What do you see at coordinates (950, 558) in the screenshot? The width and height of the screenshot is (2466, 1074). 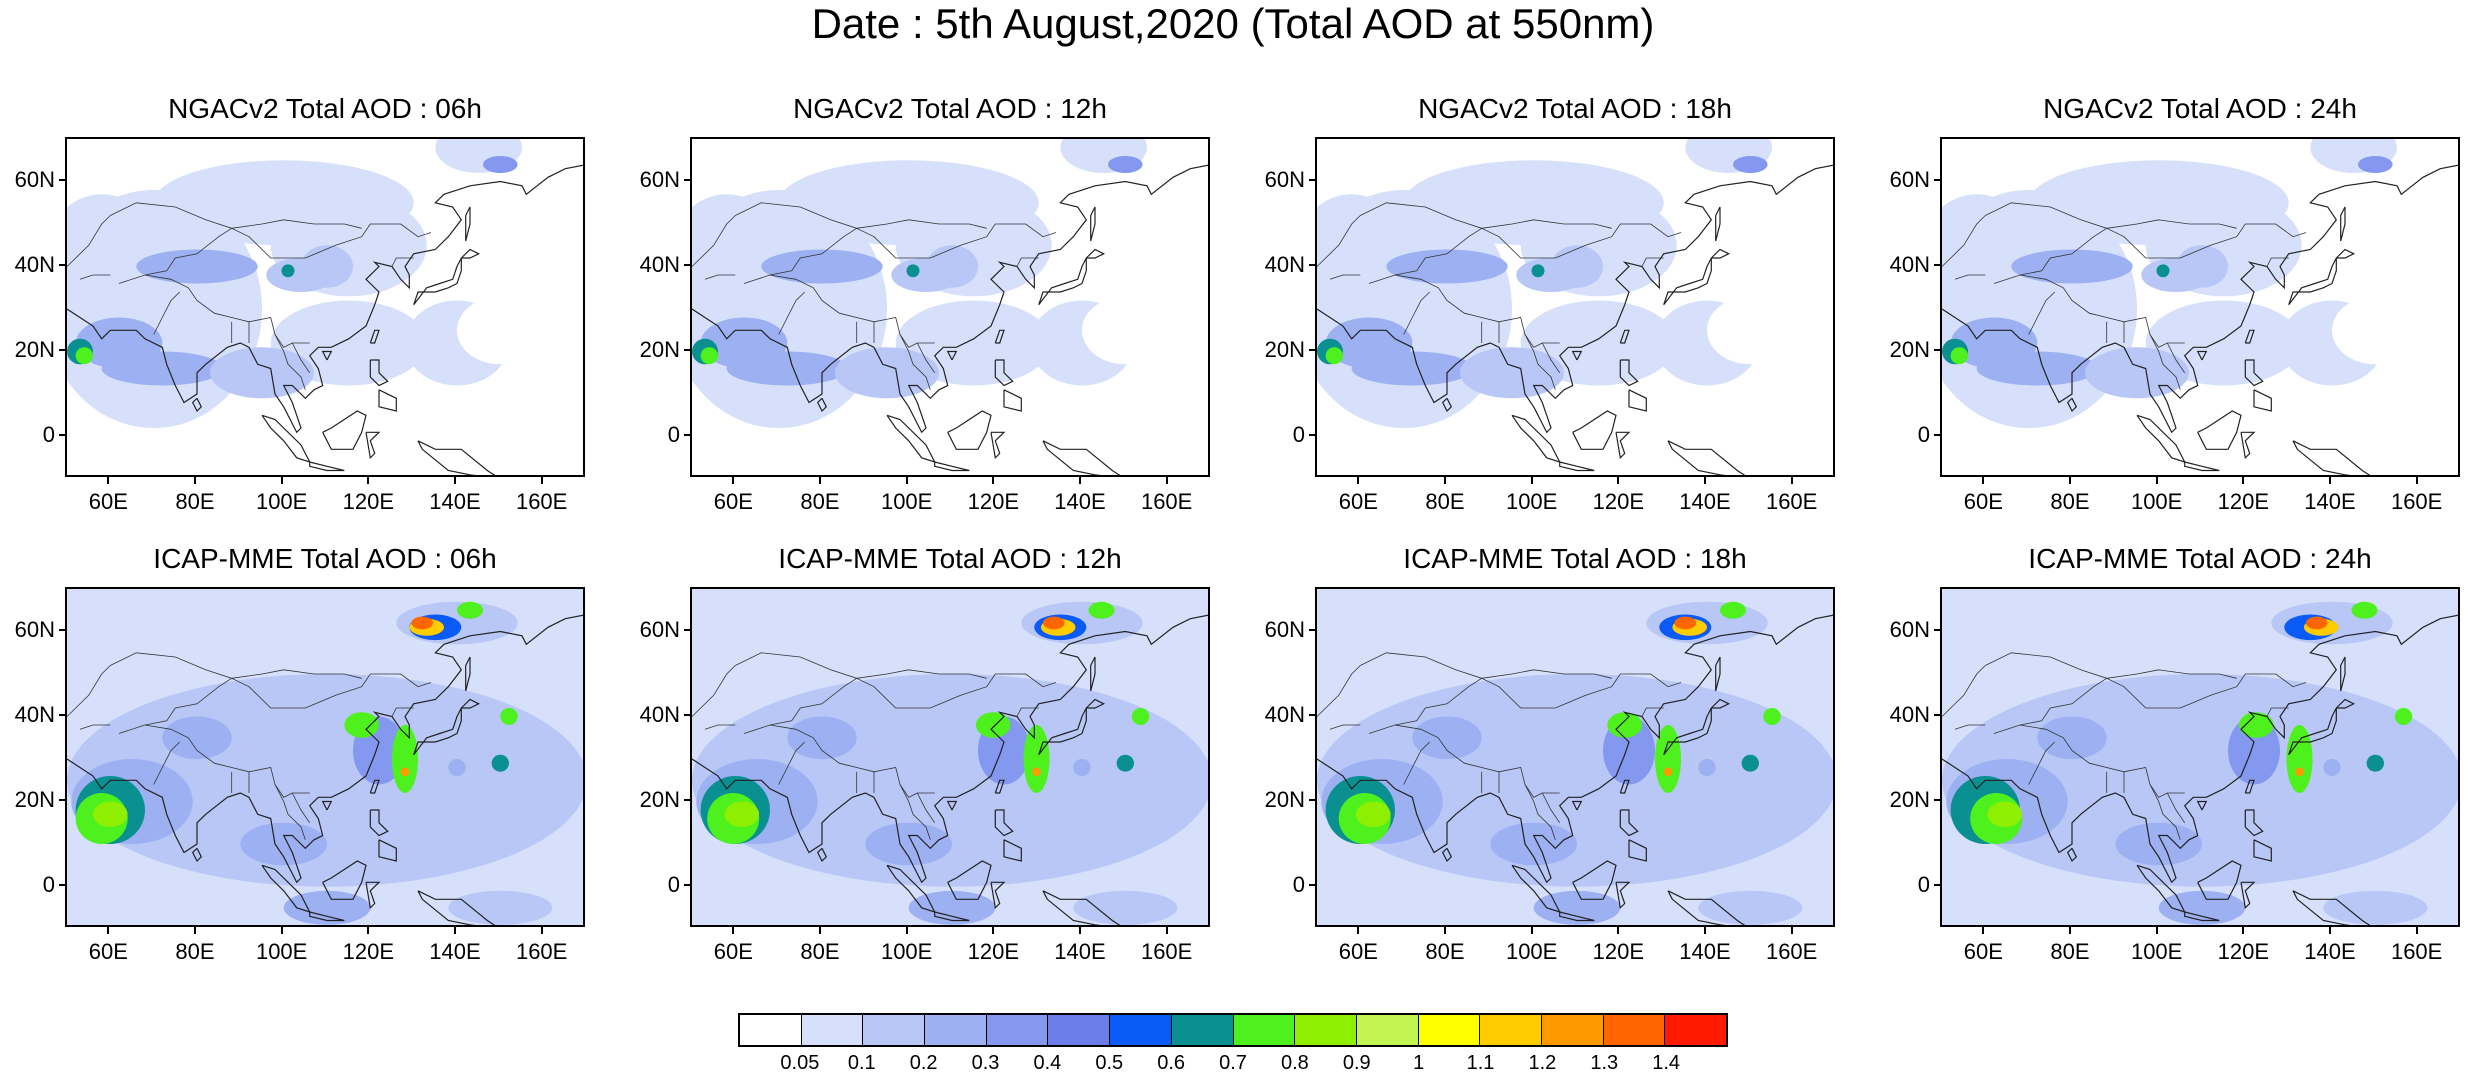 I see `panel-title: ICAP-MME Total AOD : 12h` at bounding box center [950, 558].